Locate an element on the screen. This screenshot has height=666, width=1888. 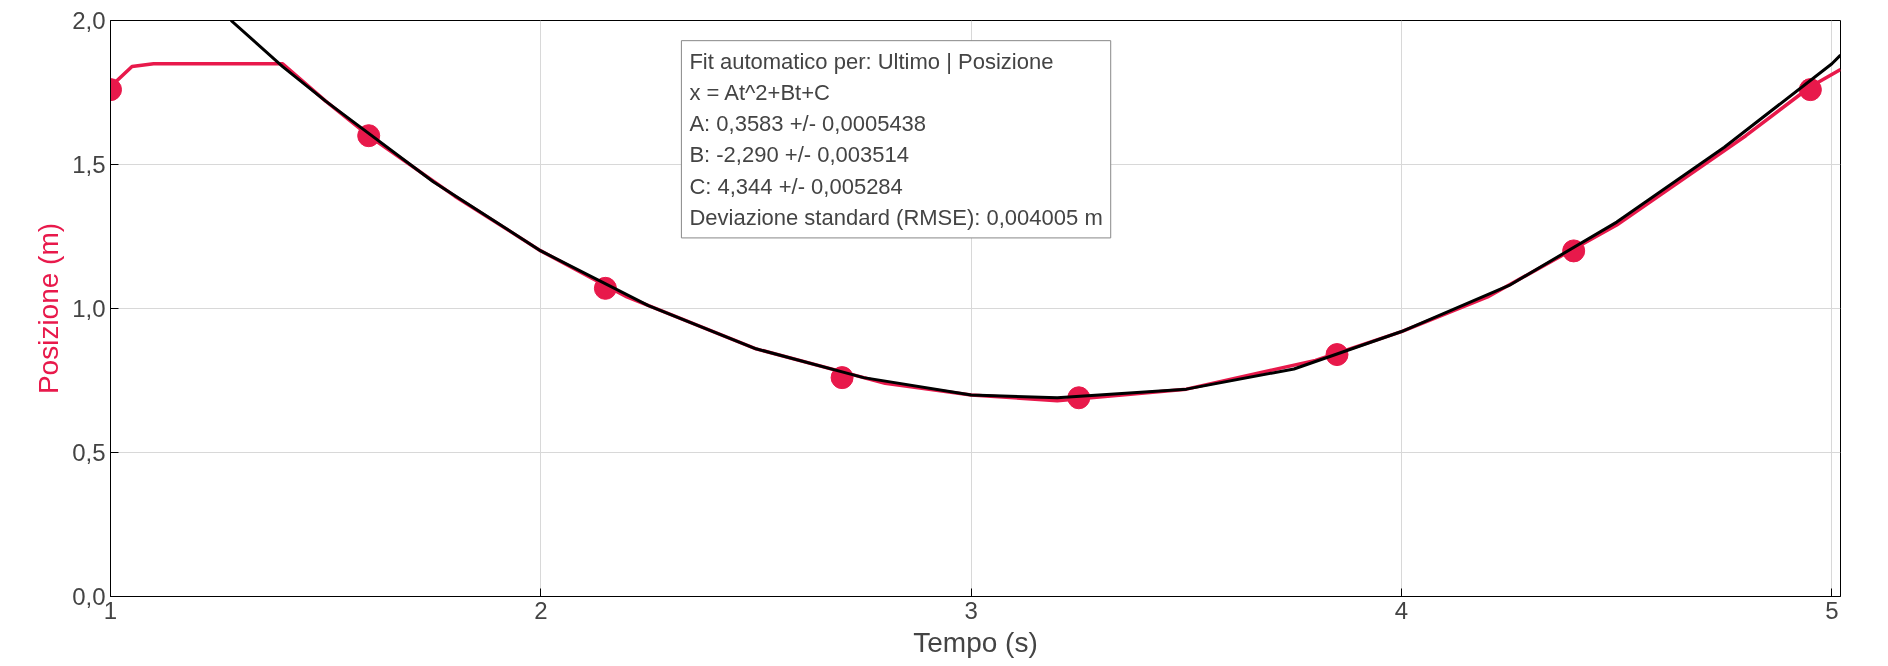
x-axis-title: Tempo (s) is located at coordinates (975, 642).